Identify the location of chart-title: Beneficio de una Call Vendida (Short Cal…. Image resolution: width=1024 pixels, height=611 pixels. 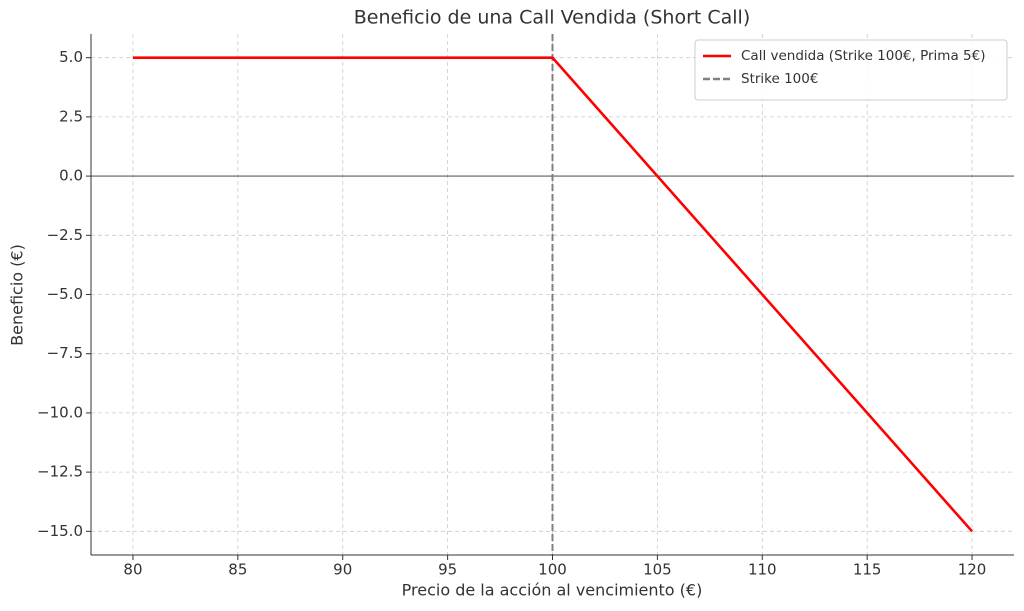
(552, 18).